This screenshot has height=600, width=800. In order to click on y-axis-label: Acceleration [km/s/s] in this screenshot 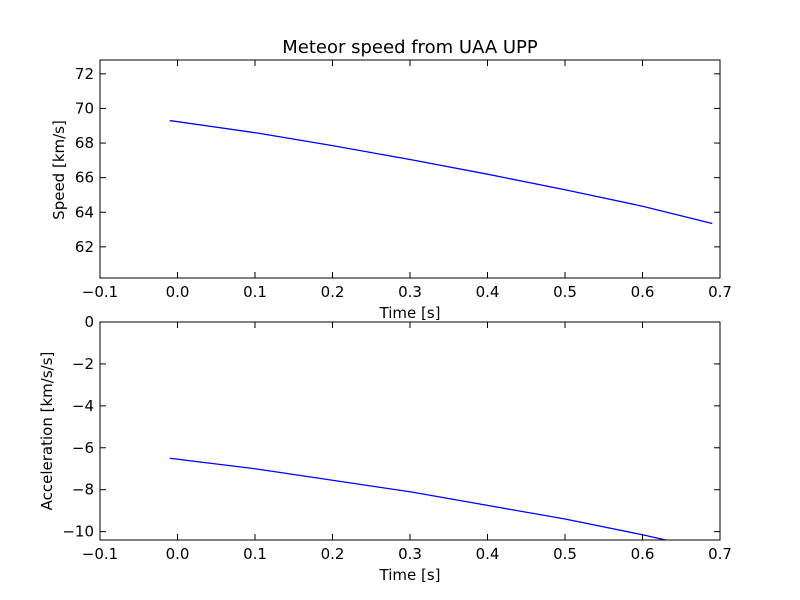, I will do `click(47, 431)`.